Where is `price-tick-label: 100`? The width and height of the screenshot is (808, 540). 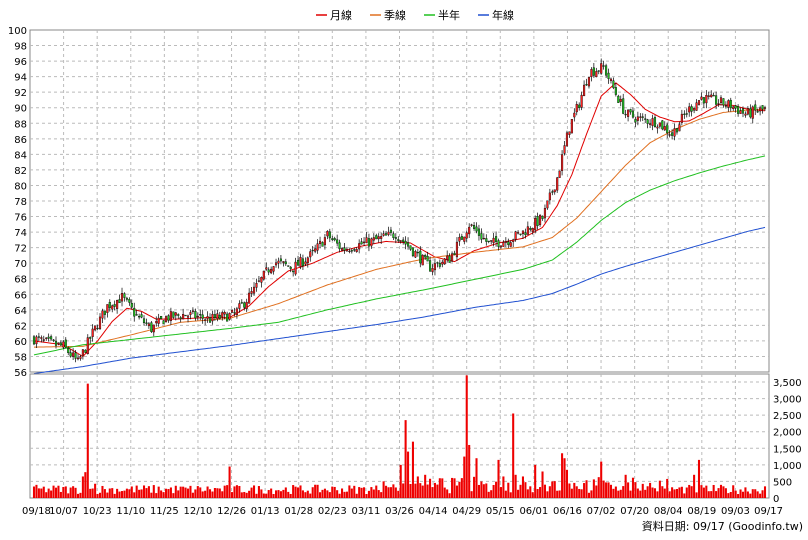 price-tick-label: 100 is located at coordinates (17, 31).